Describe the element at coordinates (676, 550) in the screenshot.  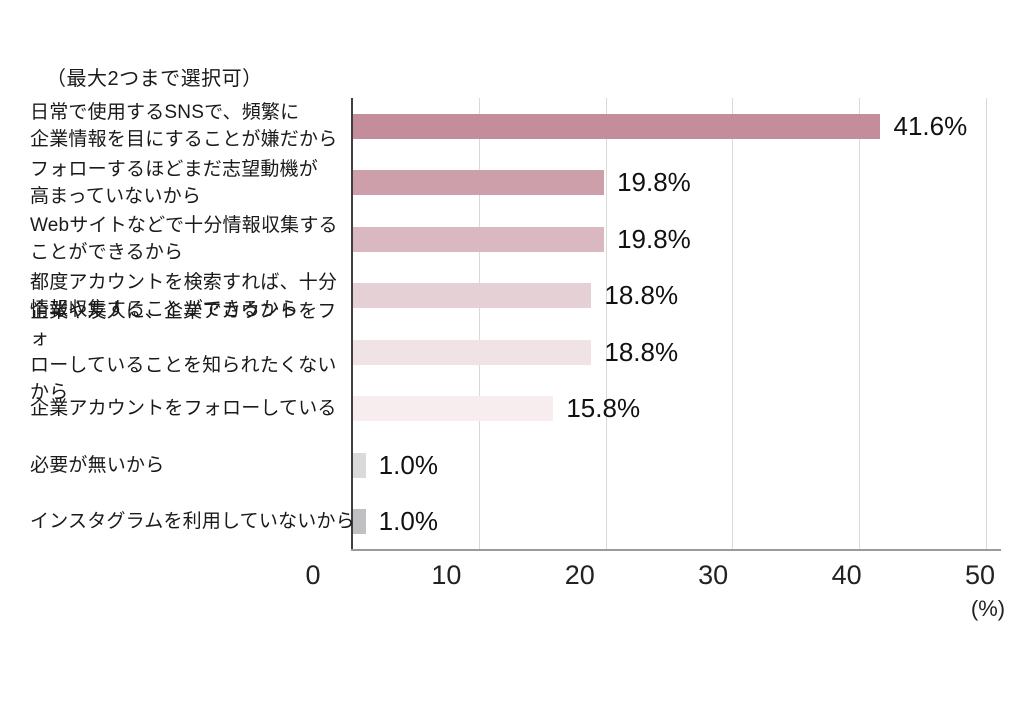
I see `x-axis-line` at that location.